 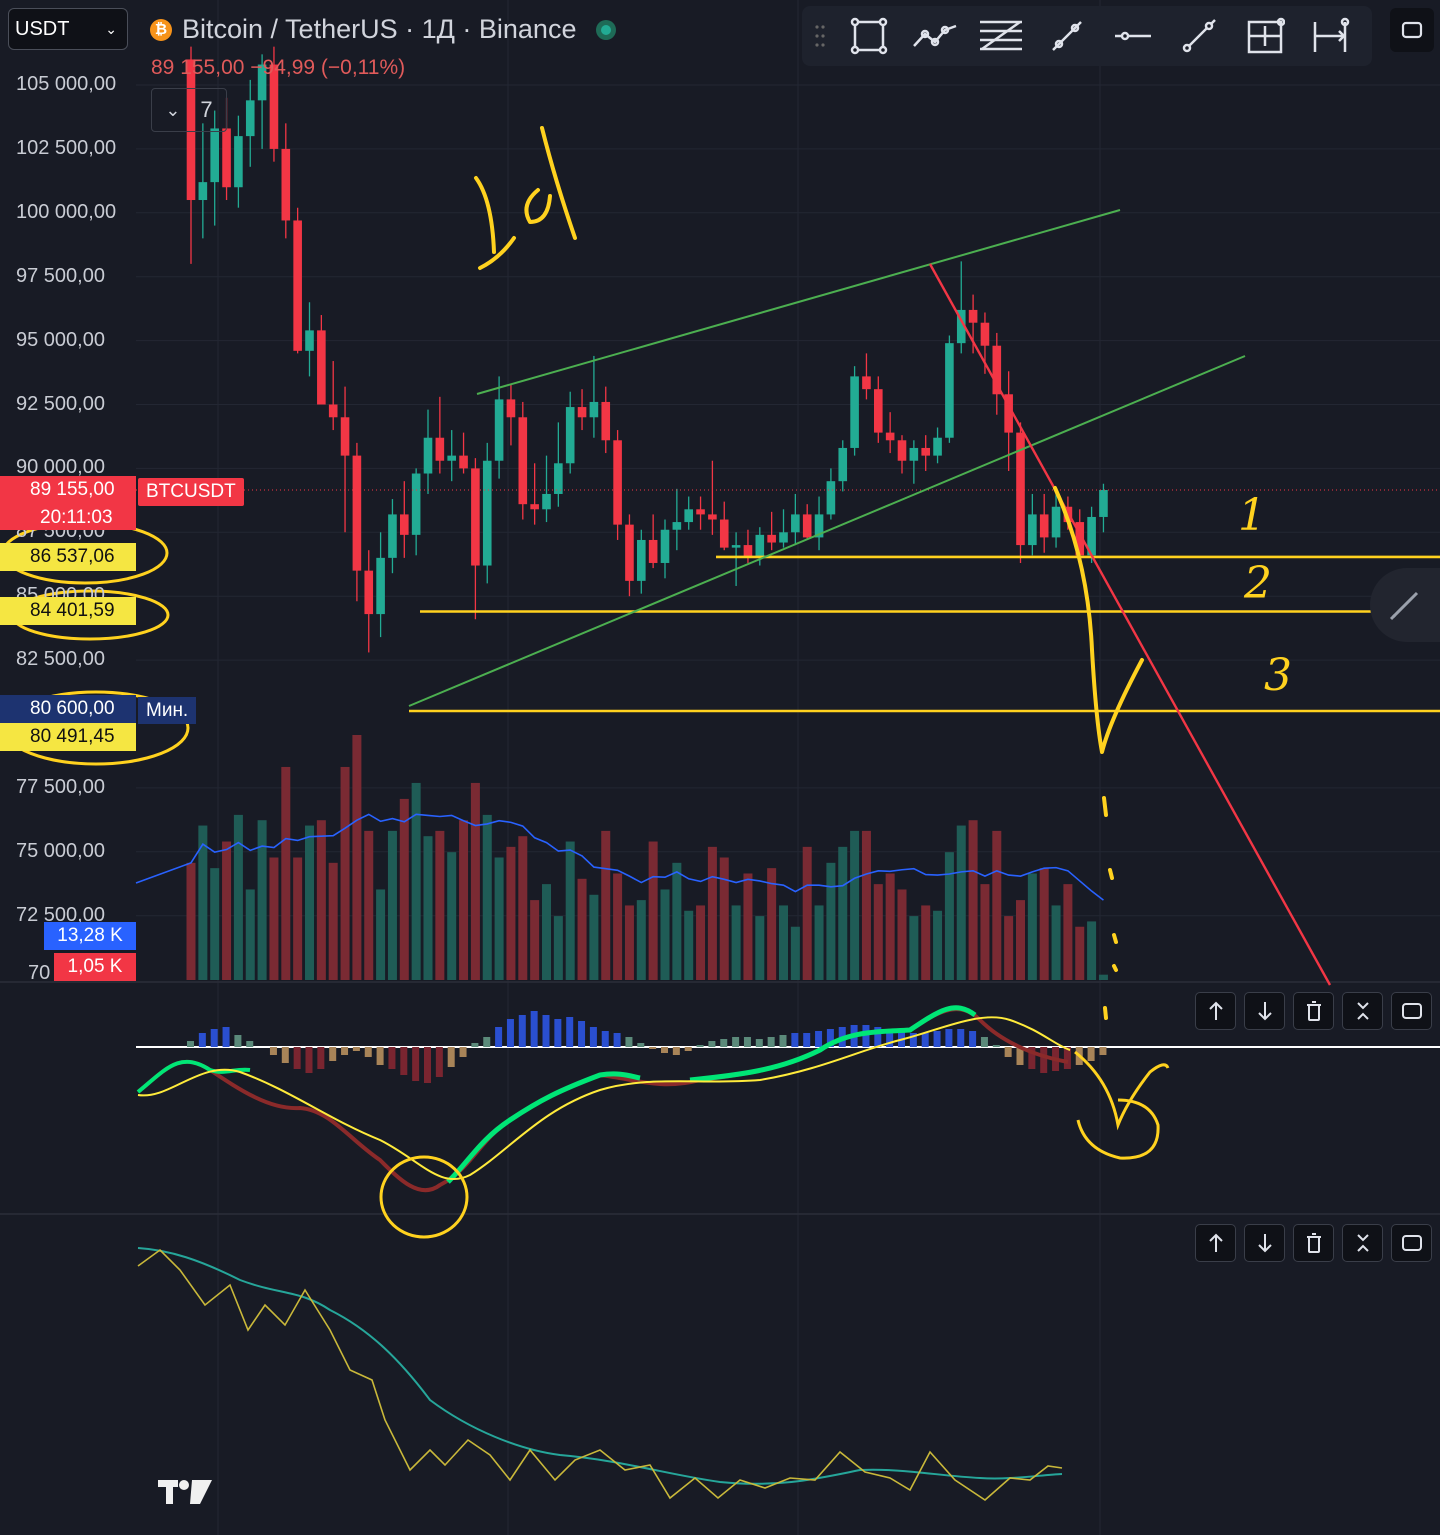 What do you see at coordinates (68, 503) in the screenshot?
I see `current-price-badge: 89 155,00 20:11:03` at bounding box center [68, 503].